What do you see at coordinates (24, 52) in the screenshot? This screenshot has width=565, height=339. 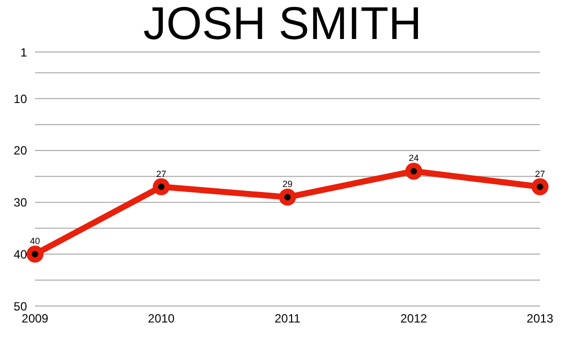 I see `y-tick-label: 1` at bounding box center [24, 52].